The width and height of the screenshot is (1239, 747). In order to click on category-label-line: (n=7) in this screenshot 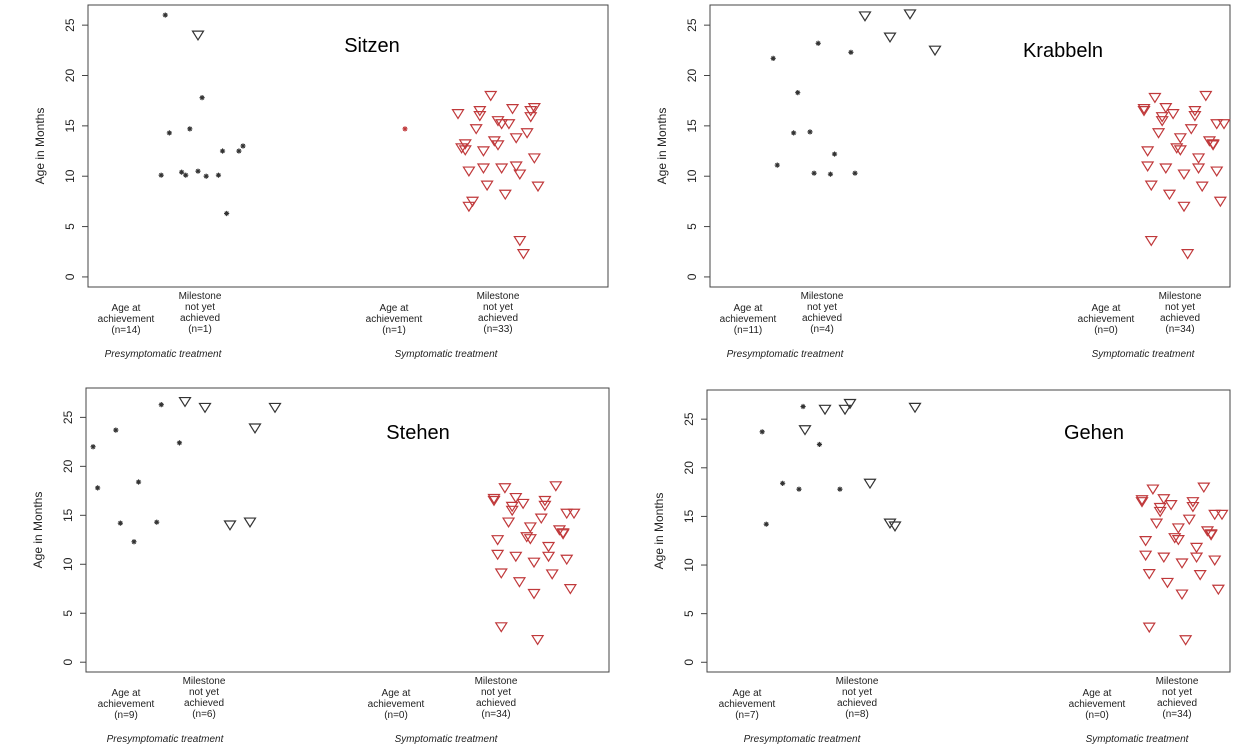, I will do `click(747, 715)`.